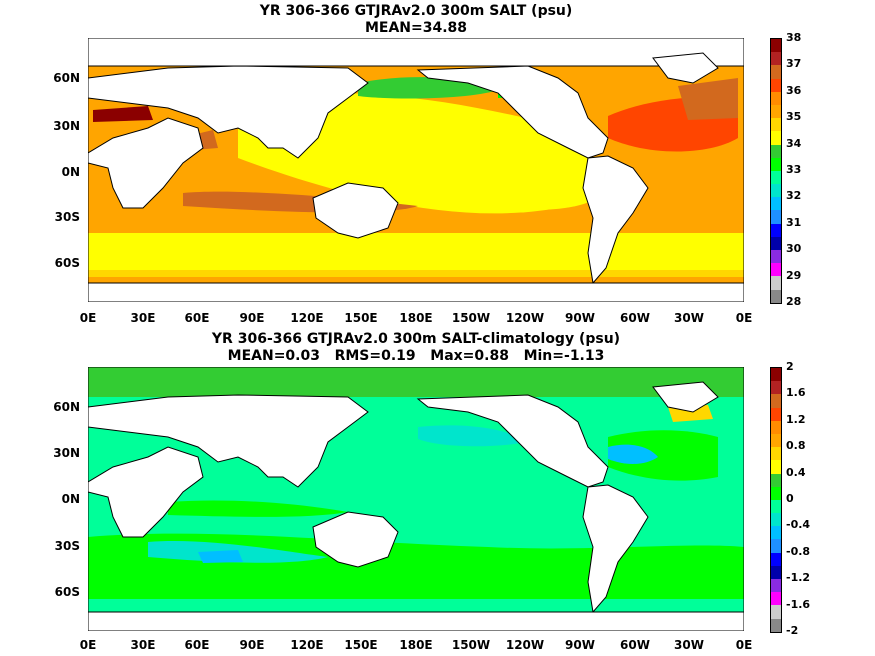  Describe the element at coordinates (66, 78) in the screenshot. I see `panel1-lat-60n: 60N` at that location.